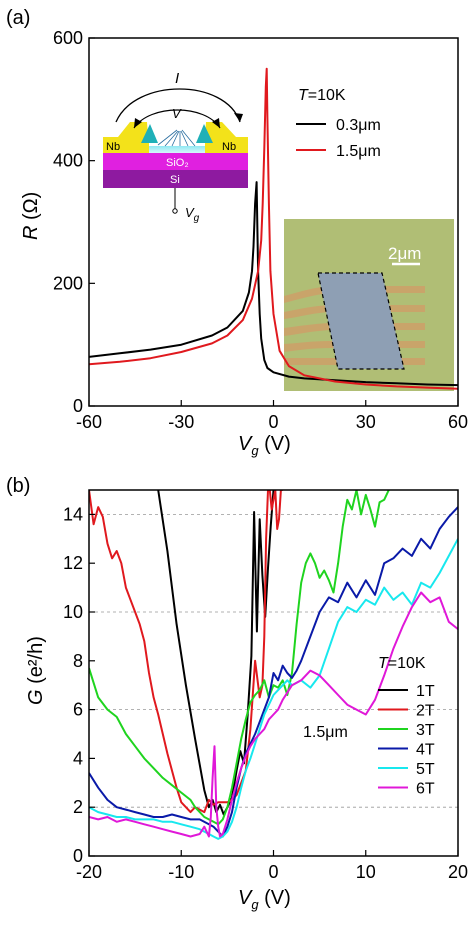  What do you see at coordinates (181, 422) in the screenshot?
I see `panel-a-xtick-label-1: -30` at bounding box center [181, 422].